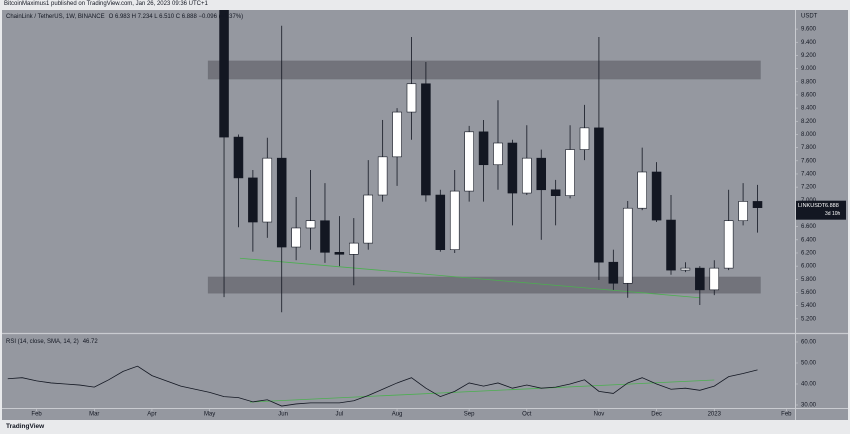  Describe the element at coordinates (809, 17) in the screenshot. I see `unit-label: USDT` at that location.